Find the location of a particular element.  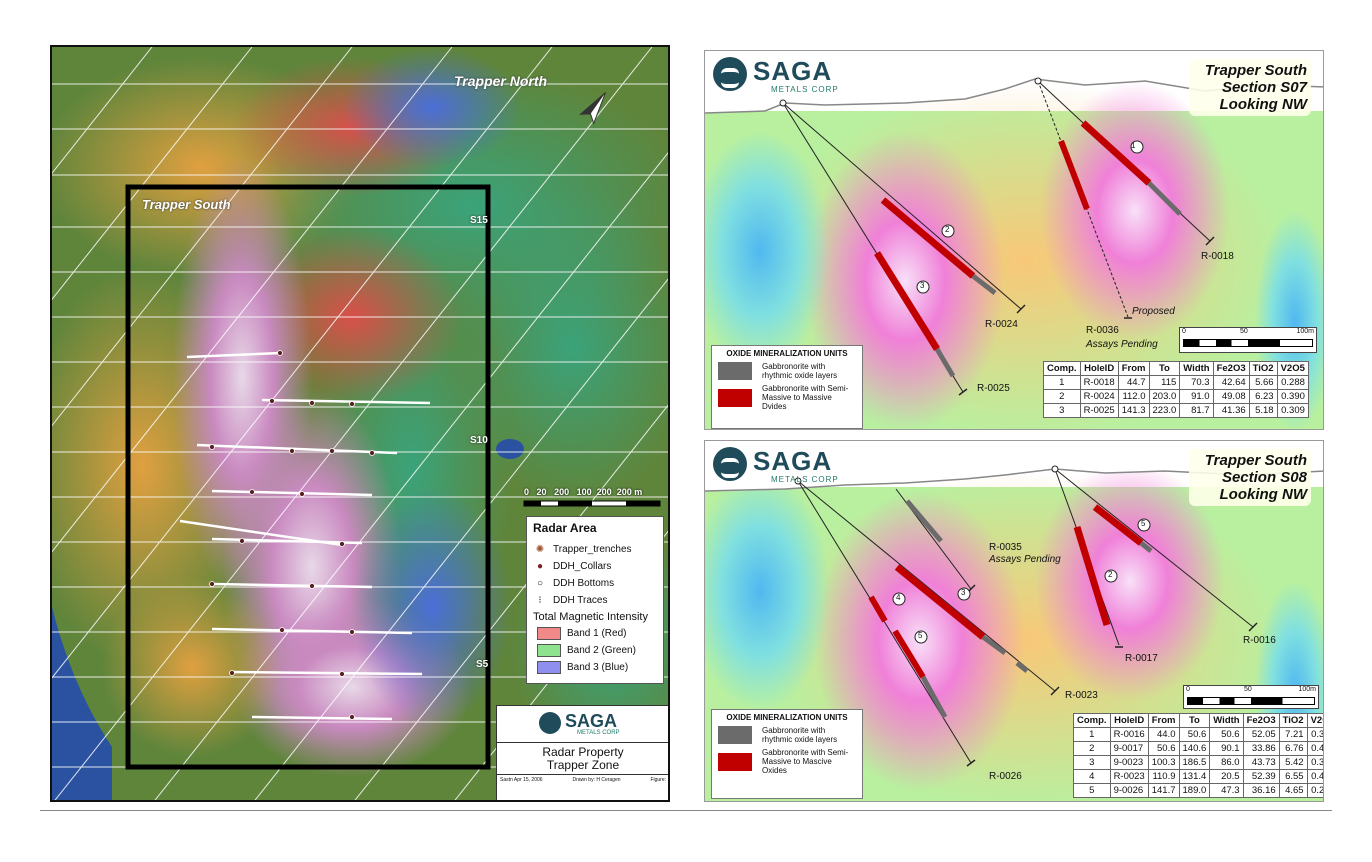

trapper-north-label: Trapper North is located at coordinates (501, 81).